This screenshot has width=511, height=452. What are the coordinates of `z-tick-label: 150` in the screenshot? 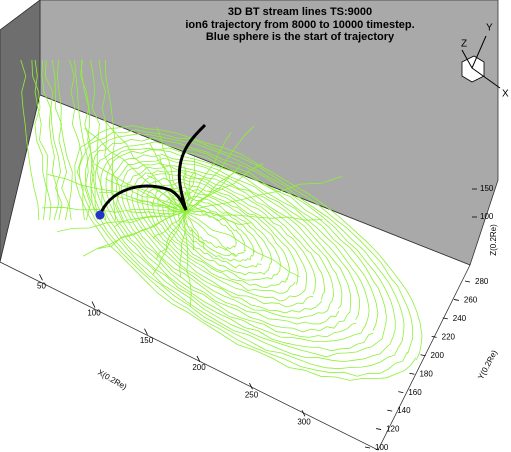 It's located at (487, 188).